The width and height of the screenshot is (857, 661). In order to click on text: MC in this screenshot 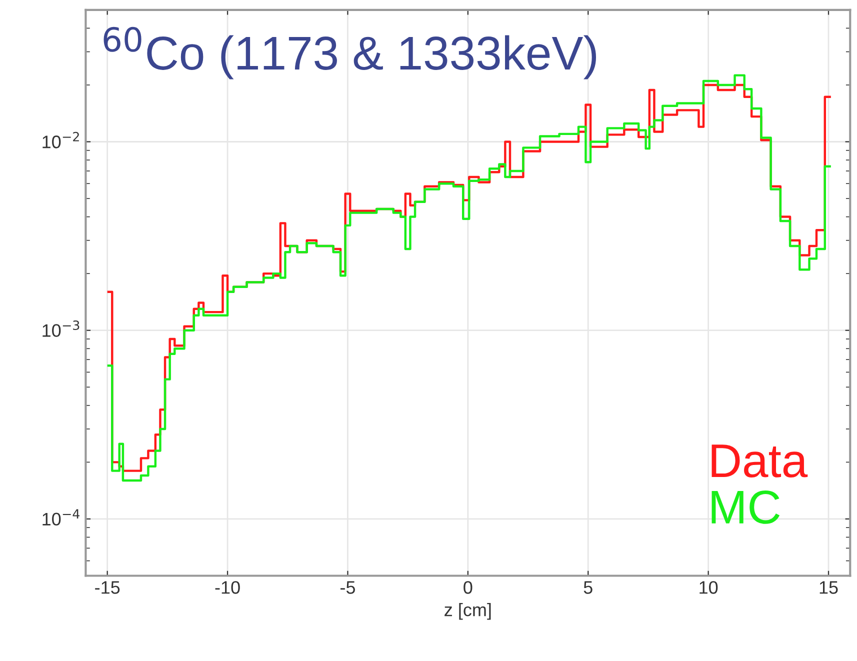, I will do `click(746, 507)`.